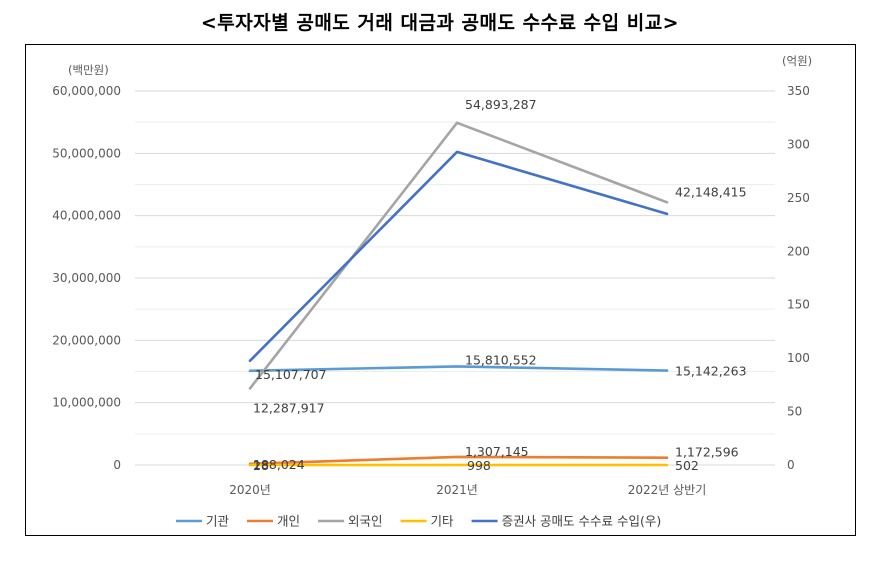 The image size is (880, 573). What do you see at coordinates (291, 374) in the screenshot?
I see `data-label: 15,107,707` at bounding box center [291, 374].